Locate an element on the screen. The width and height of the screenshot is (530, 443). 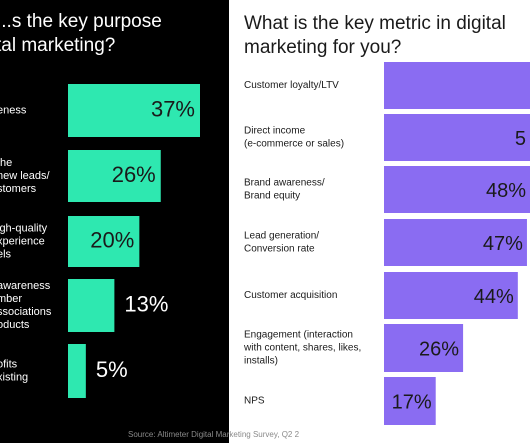
value-label-6: 26% is located at coordinates (439, 349).